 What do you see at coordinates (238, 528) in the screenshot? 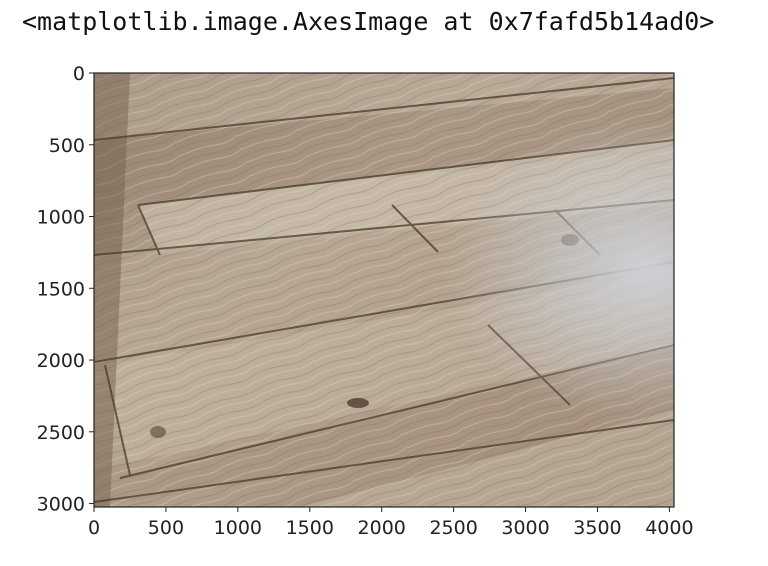
I see `x-tick-label: 1000` at bounding box center [238, 528].